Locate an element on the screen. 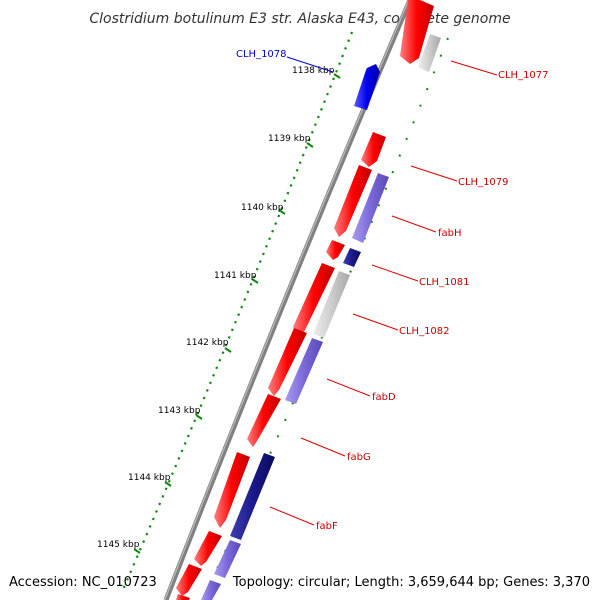  leader-fabf is located at coordinates (292, 516).